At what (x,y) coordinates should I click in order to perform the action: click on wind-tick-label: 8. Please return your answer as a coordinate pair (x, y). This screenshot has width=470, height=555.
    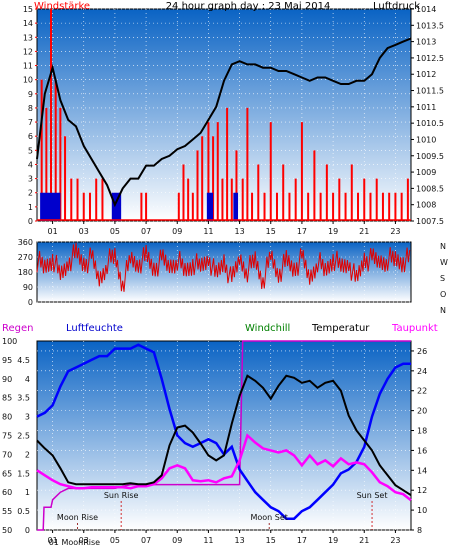
    Looking at the image, I should click on (30, 108).